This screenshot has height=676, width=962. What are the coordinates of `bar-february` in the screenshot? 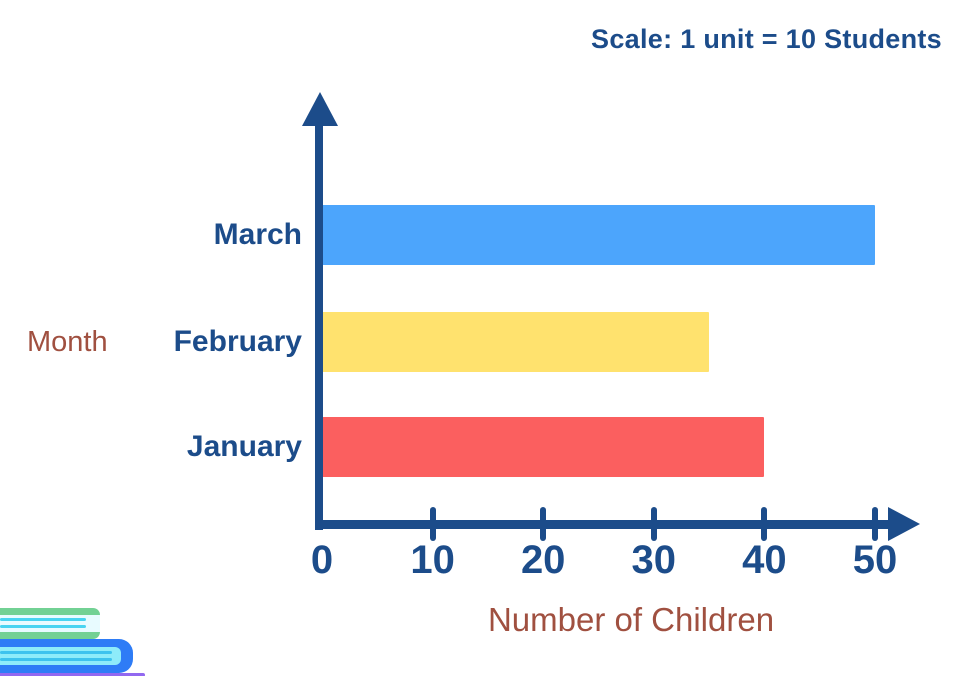 It's located at (515, 342).